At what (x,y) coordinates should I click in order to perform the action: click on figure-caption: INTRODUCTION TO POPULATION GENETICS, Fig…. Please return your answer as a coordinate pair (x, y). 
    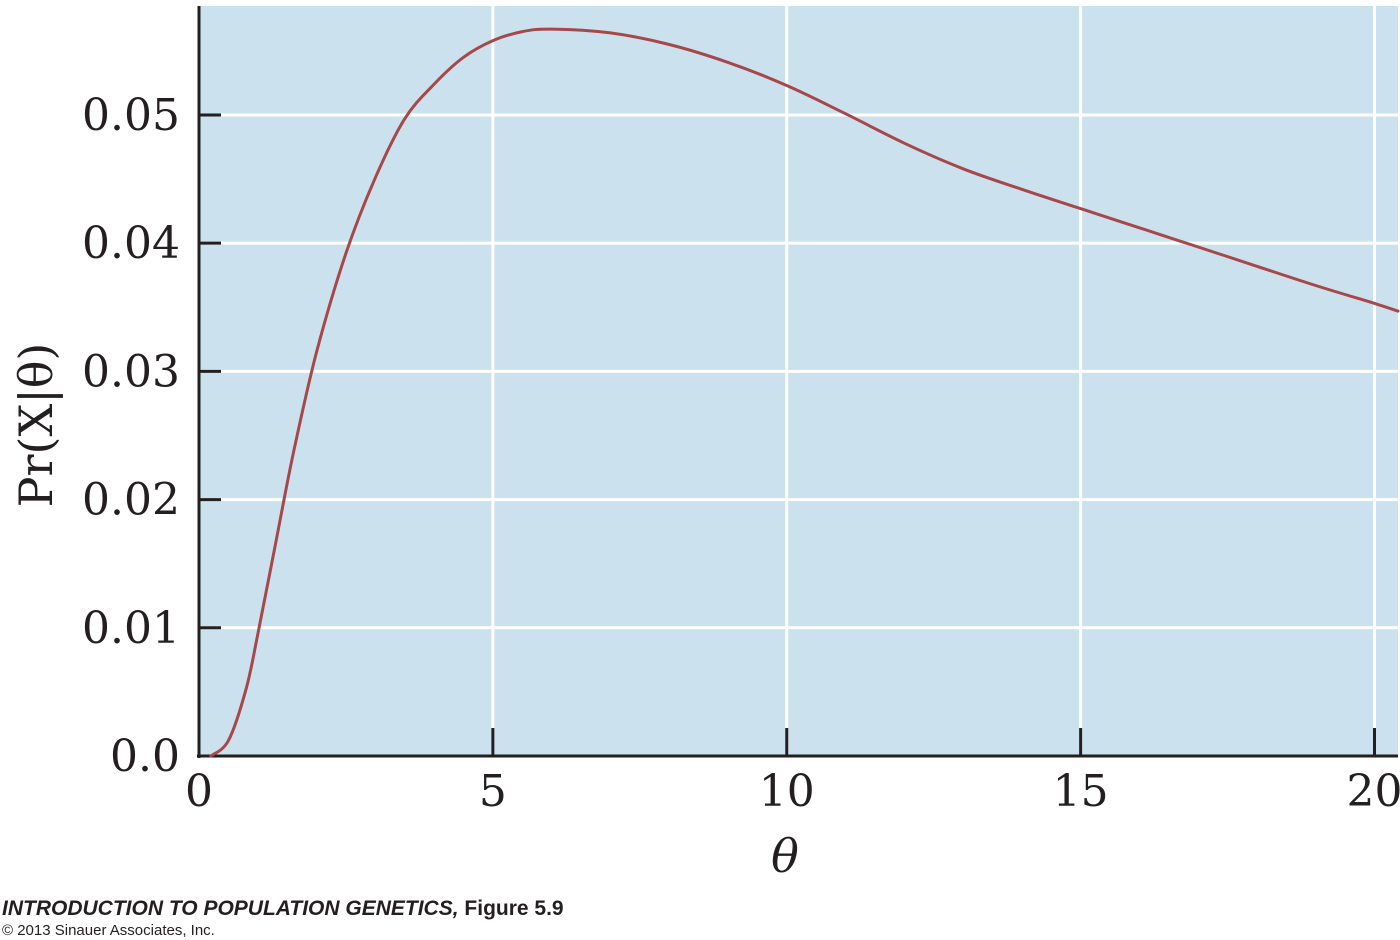
    Looking at the image, I should click on (283, 909).